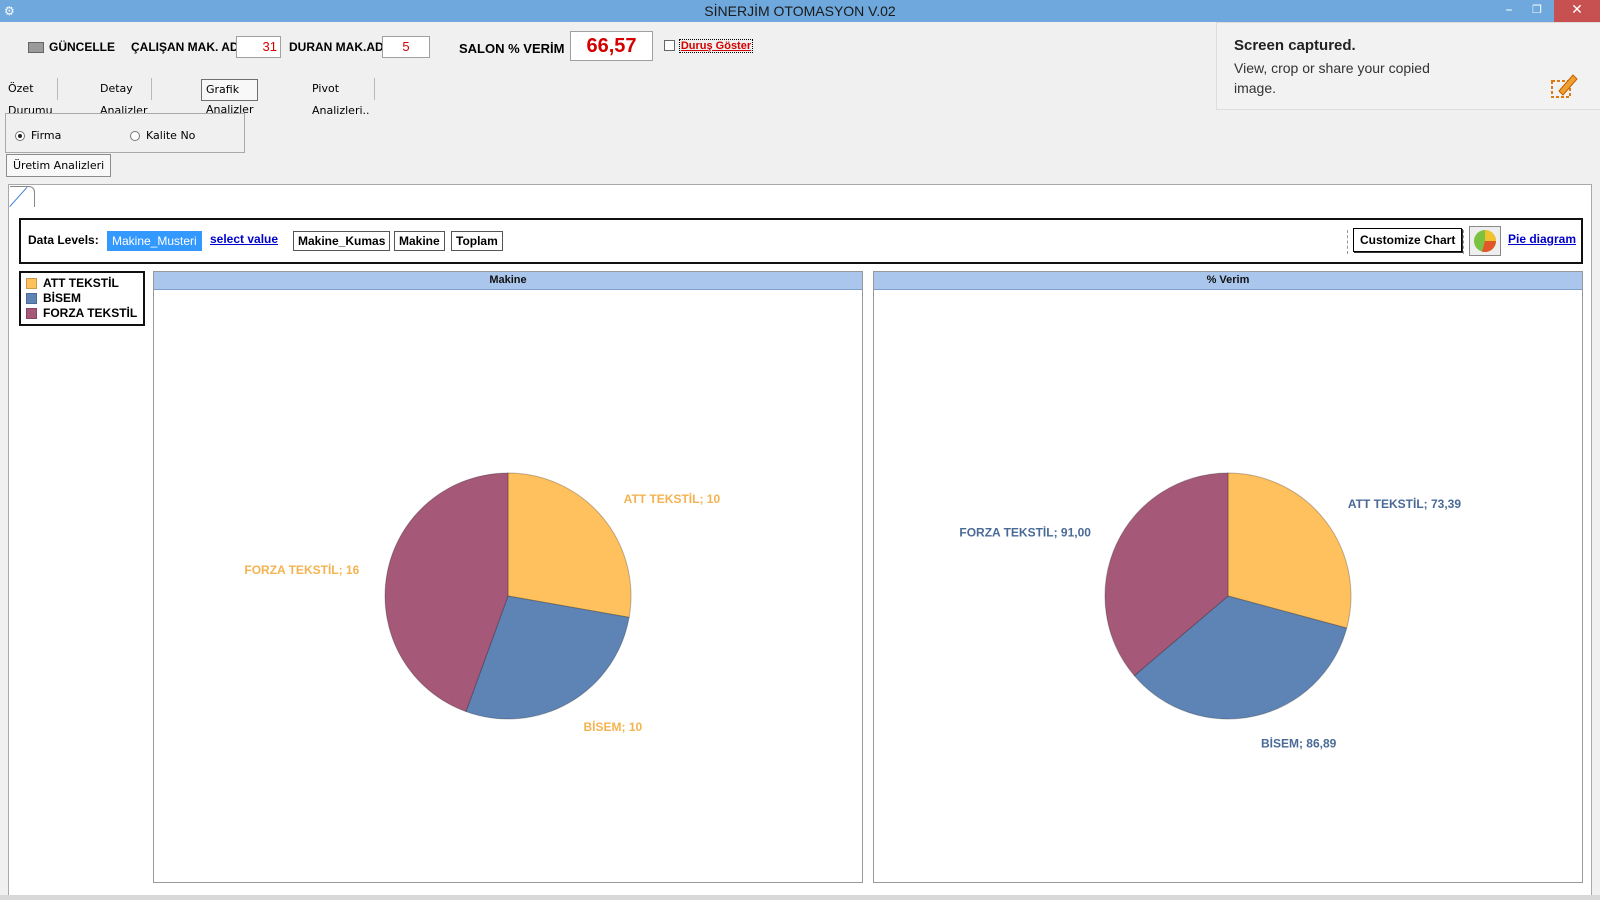 This screenshot has height=900, width=1600. Describe the element at coordinates (1542, 239) in the screenshot. I see `pie-diagram-link: Pie diagram` at that location.